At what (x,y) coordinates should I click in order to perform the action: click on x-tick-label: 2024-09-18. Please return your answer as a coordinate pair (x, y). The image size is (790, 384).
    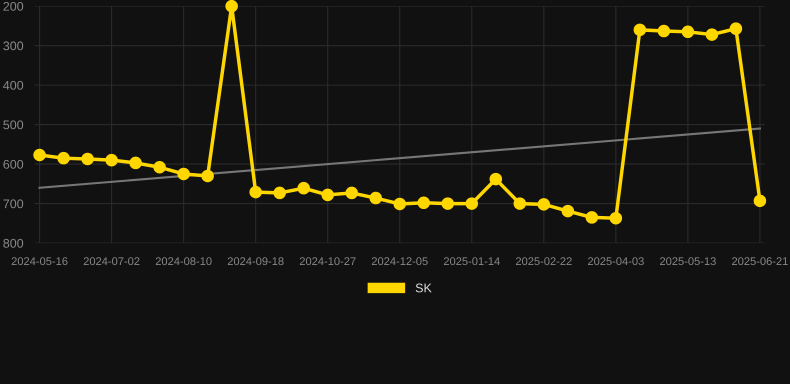
    Looking at the image, I should click on (256, 261).